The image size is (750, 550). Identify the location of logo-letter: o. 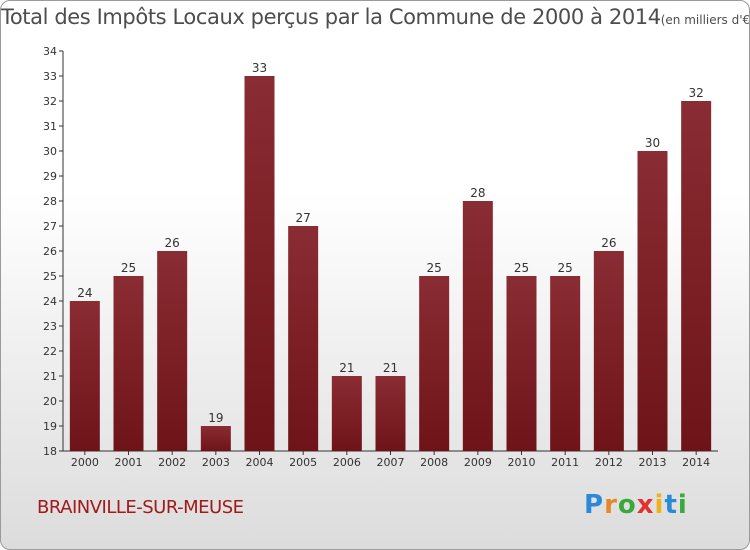
(627, 505).